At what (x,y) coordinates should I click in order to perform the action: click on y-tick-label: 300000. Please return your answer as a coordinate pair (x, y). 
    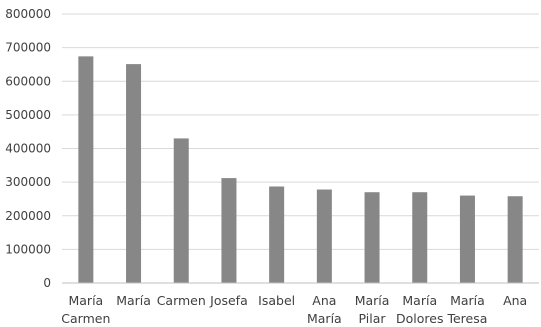
    Looking at the image, I should click on (28, 182).